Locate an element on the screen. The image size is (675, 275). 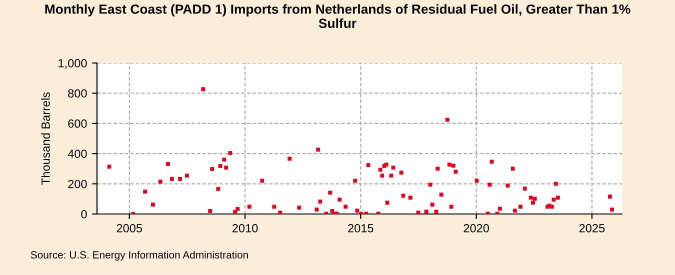
x-tick-label: 2025 is located at coordinates (592, 228).